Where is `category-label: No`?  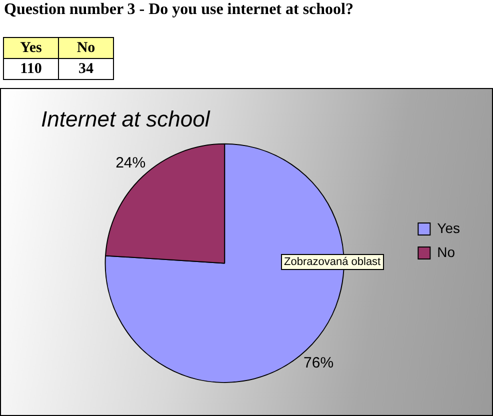 category-label: No is located at coordinates (86, 48).